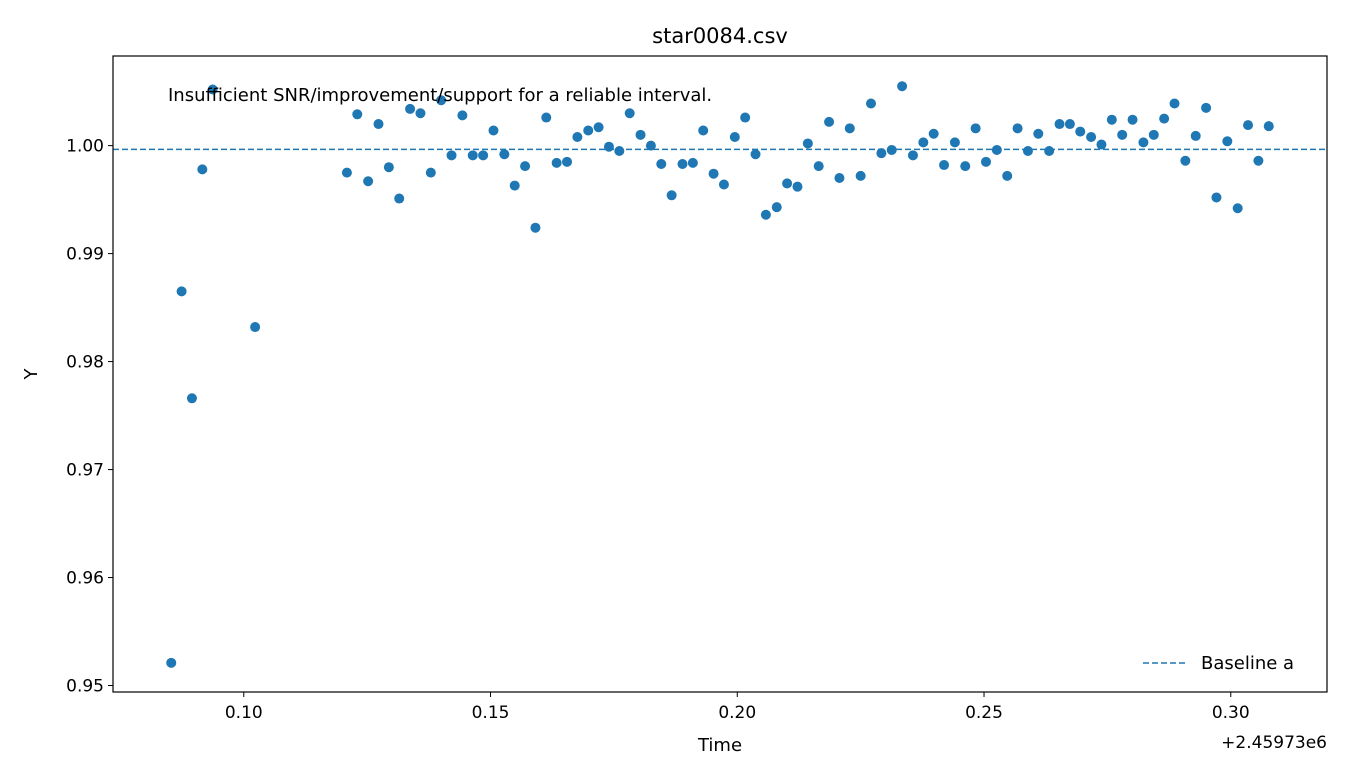  I want to click on chart-title: star0084.csv, so click(720, 36).